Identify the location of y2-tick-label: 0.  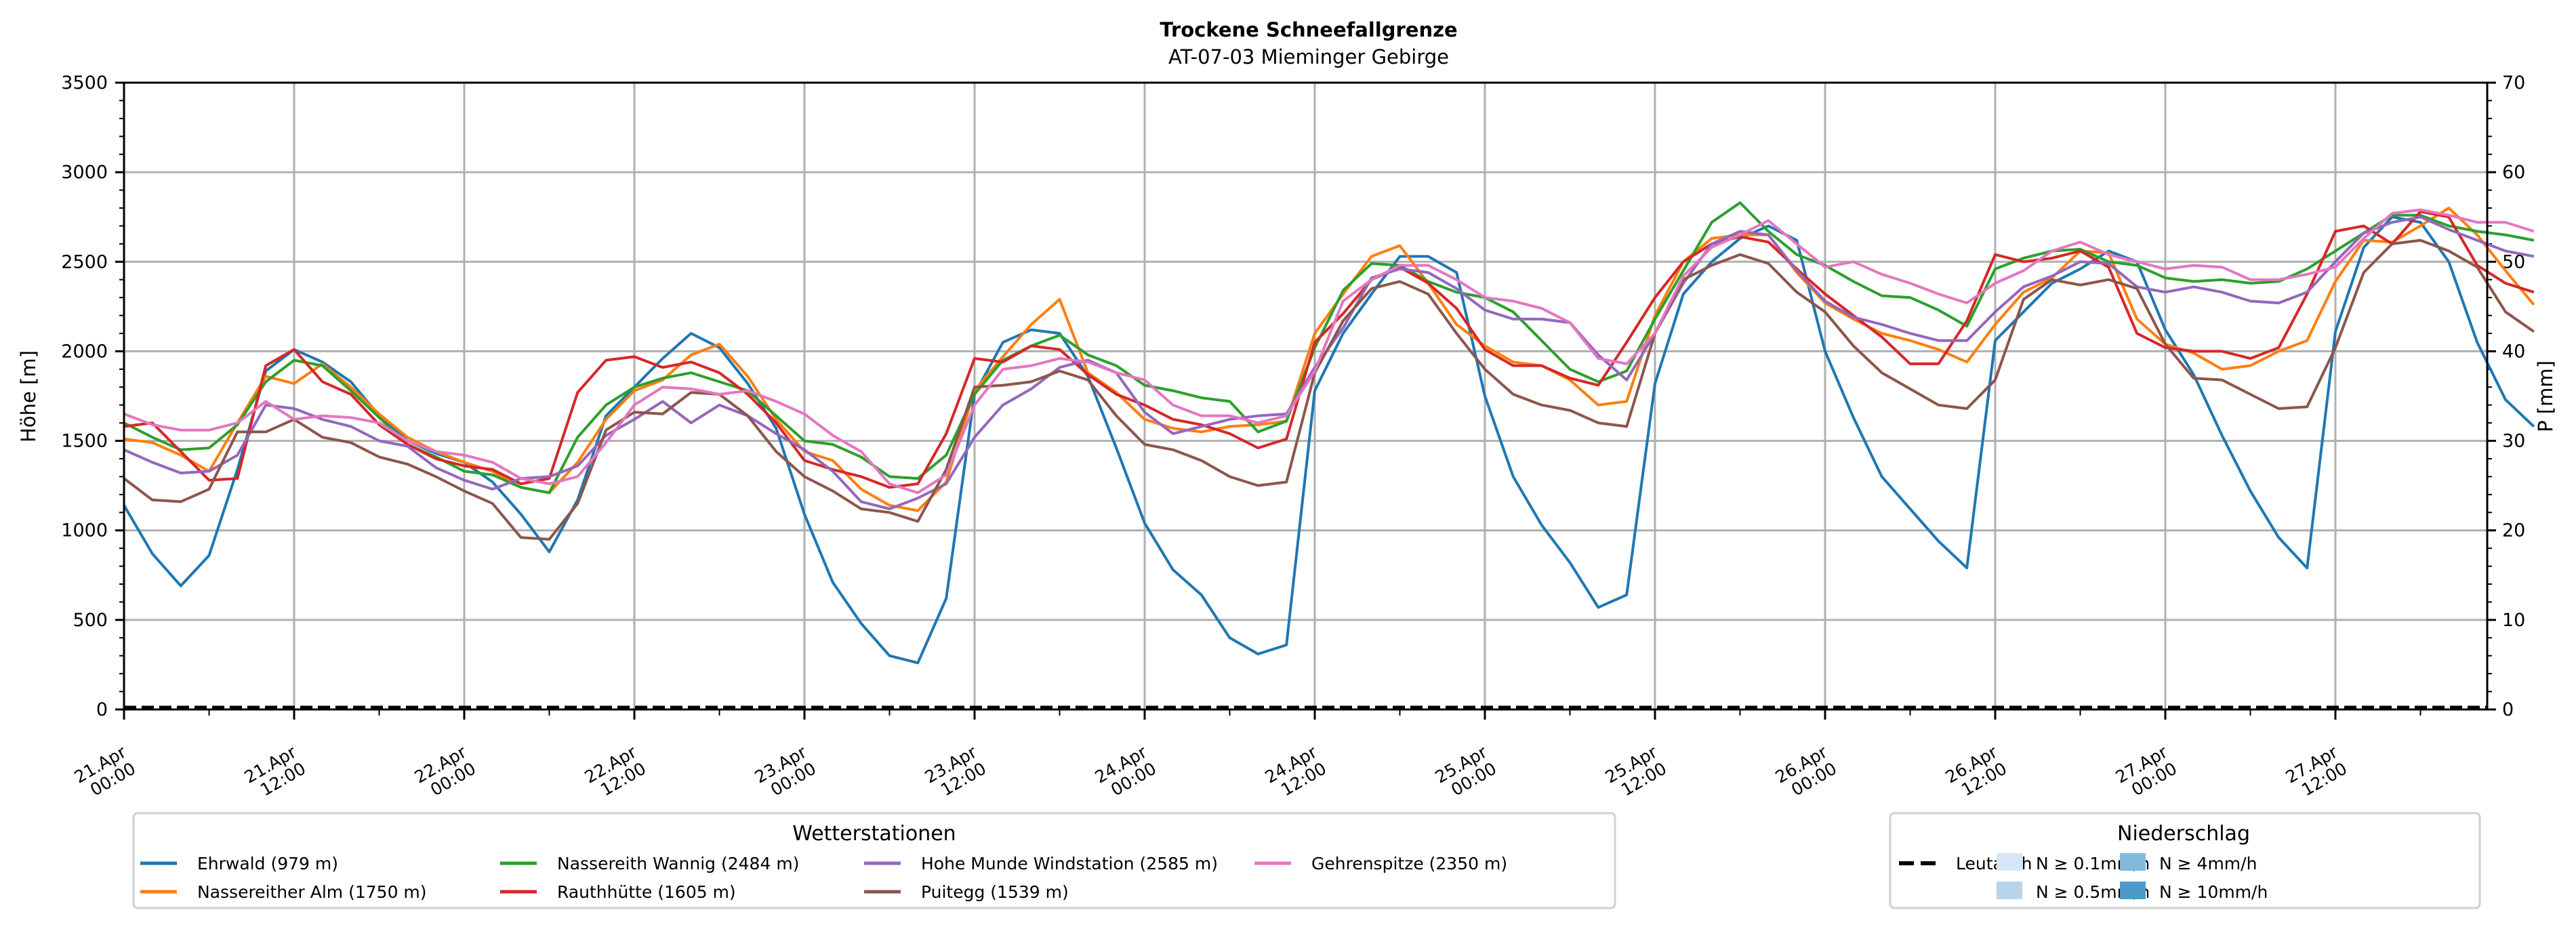
(2508, 710).